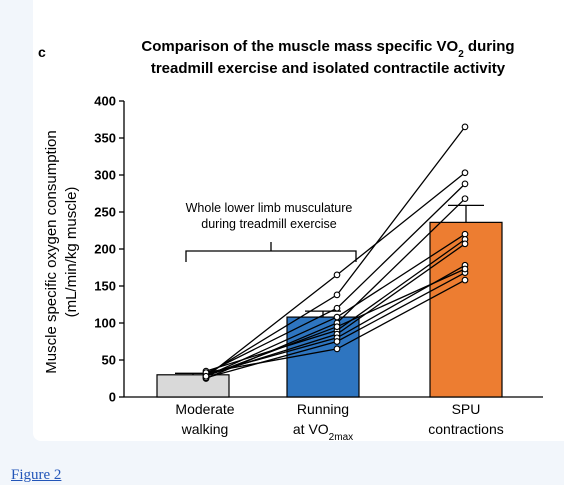 The height and width of the screenshot is (485, 564). What do you see at coordinates (105, 101) in the screenshot?
I see `y-tick-label: 400` at bounding box center [105, 101].